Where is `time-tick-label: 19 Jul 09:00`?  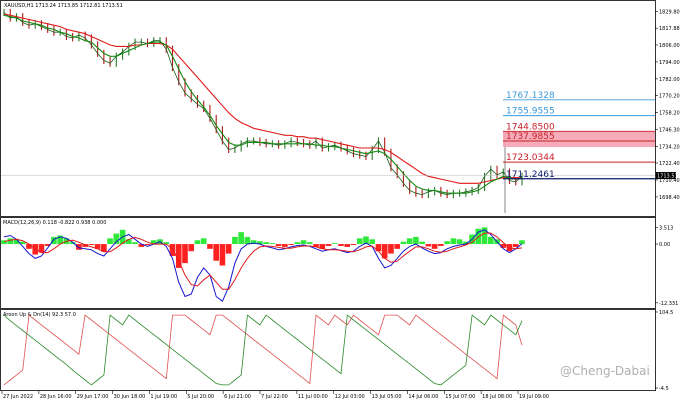
time-tick-label: 19 Jul 09:00 is located at coordinates (534, 397).